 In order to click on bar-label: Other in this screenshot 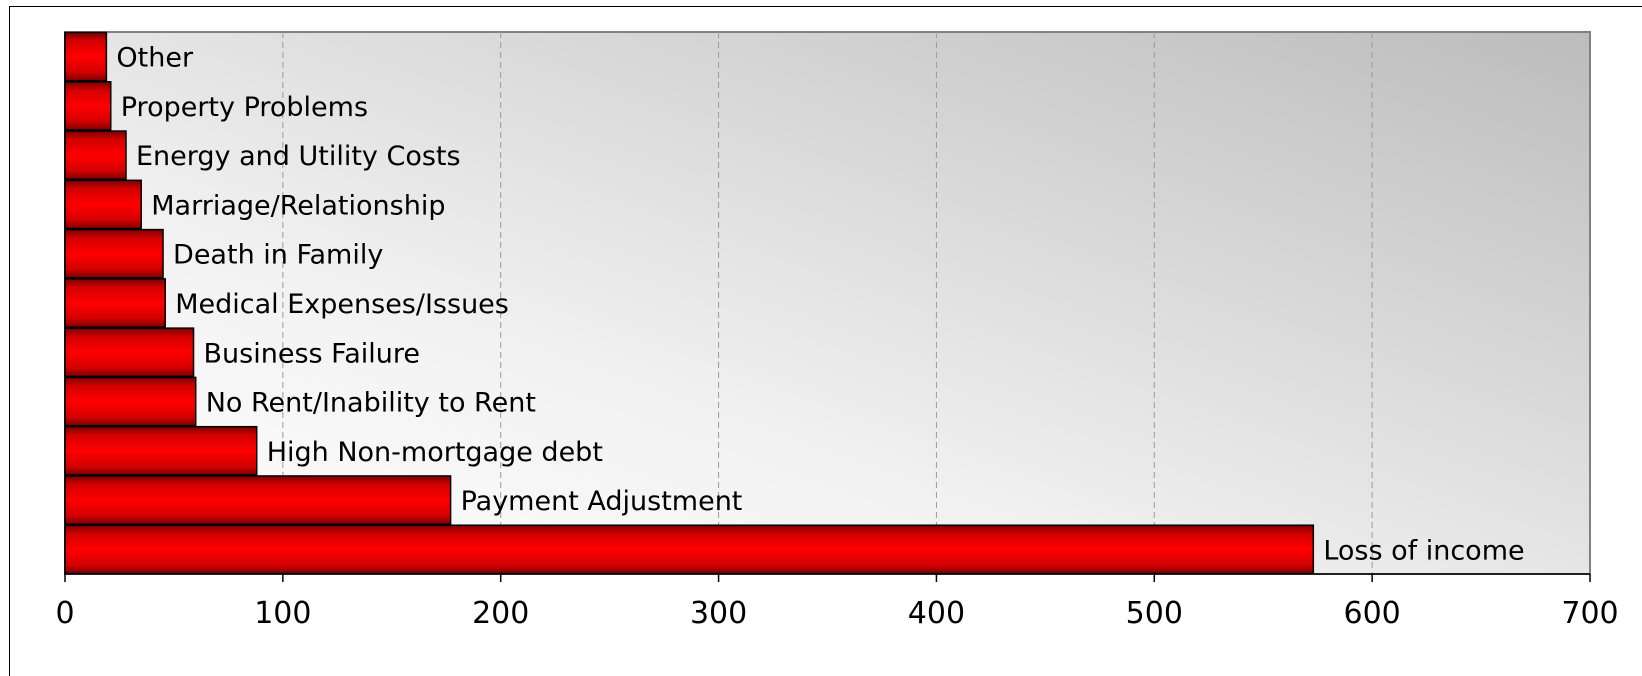, I will do `click(155, 58)`.